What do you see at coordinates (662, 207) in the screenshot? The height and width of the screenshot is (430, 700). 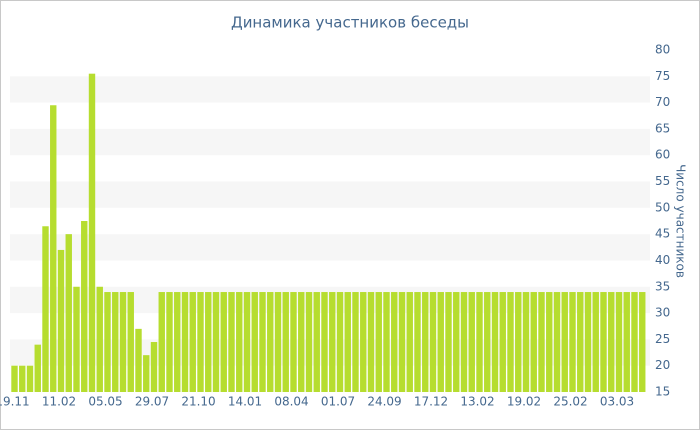 I see `y-tick-label: 50` at bounding box center [662, 207].